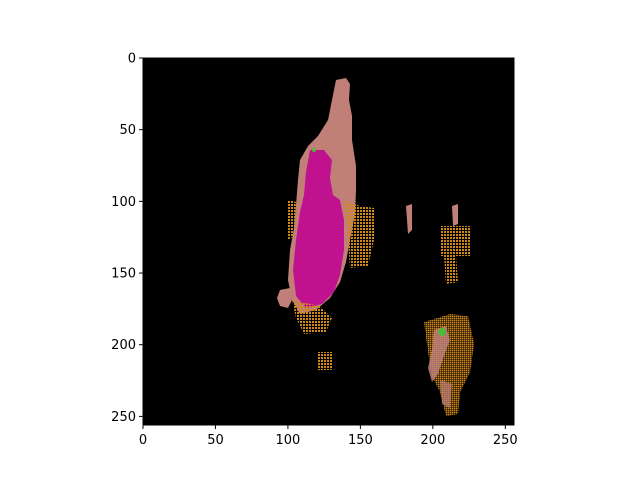  Describe the element at coordinates (123, 345) in the screenshot. I see `y-tick-label: 200` at that location.